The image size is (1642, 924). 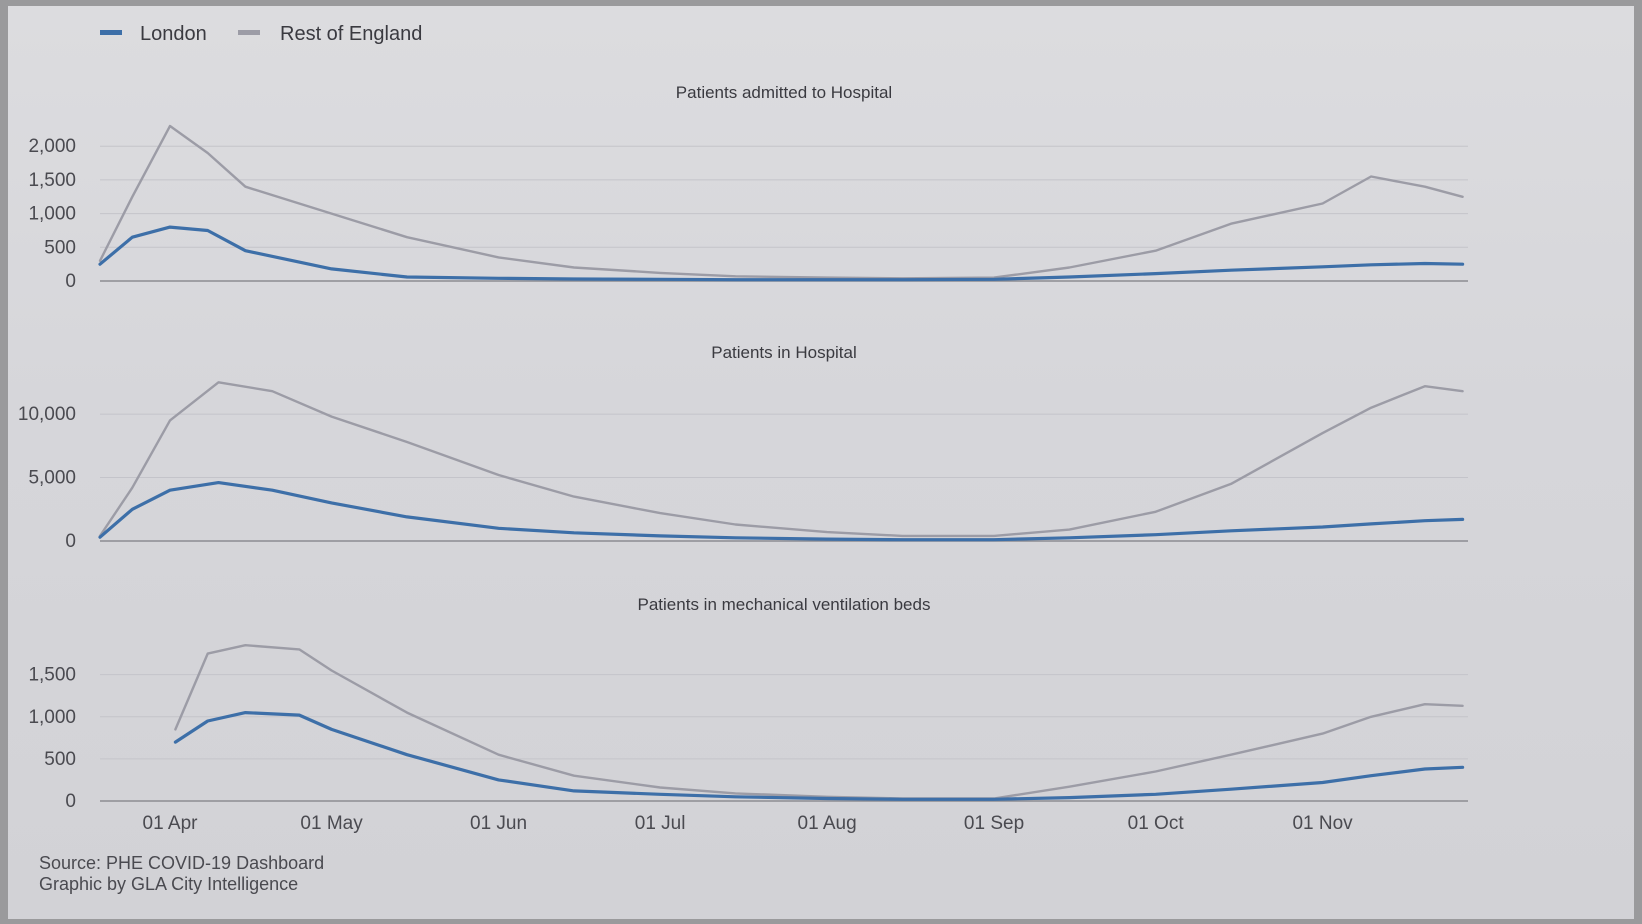 What do you see at coordinates (181, 863) in the screenshot?
I see `source-note: Source: PHE COVID-19 Dashboard` at bounding box center [181, 863].